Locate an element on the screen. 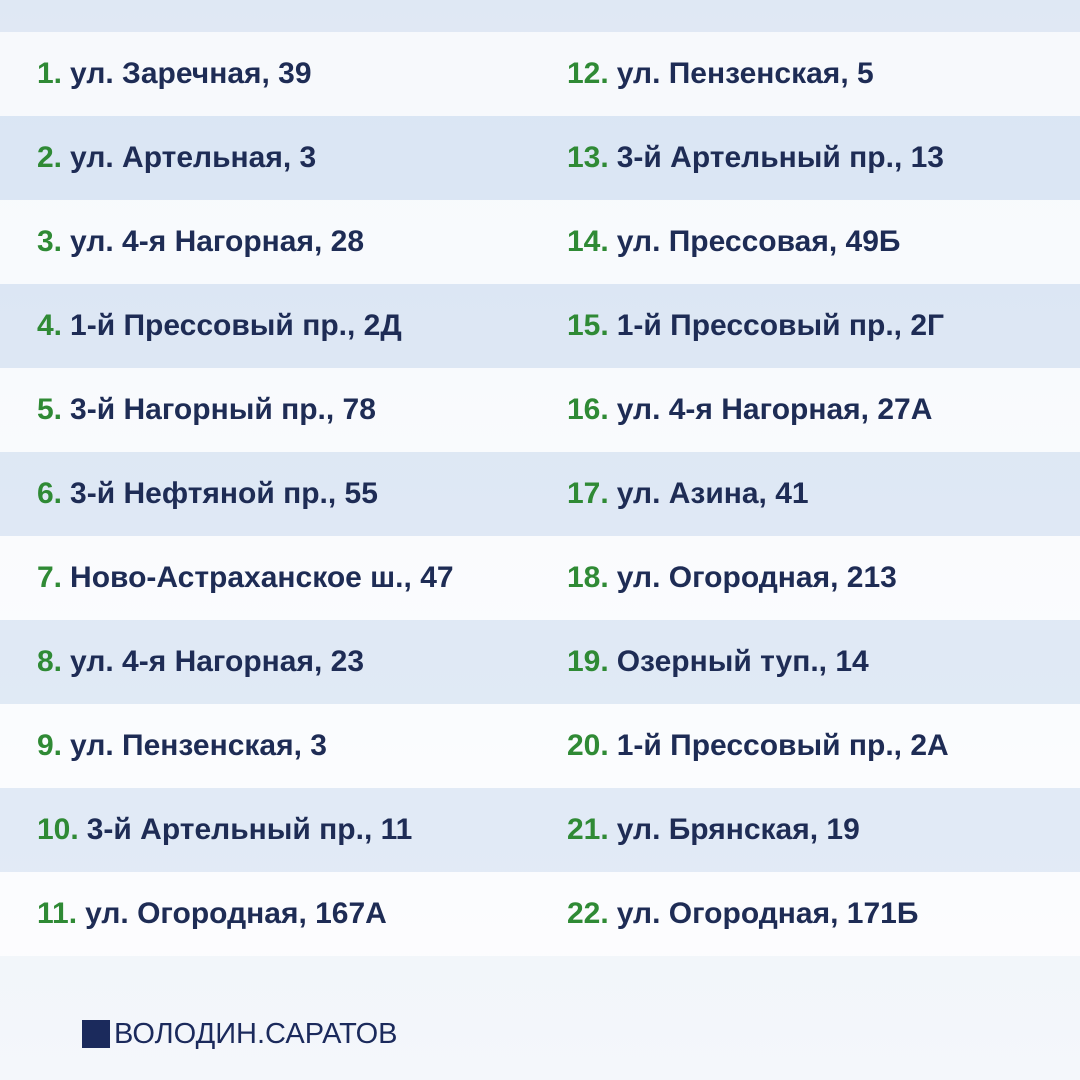 The width and height of the screenshot is (1080, 1080). item-number: 14. is located at coordinates (588, 241).